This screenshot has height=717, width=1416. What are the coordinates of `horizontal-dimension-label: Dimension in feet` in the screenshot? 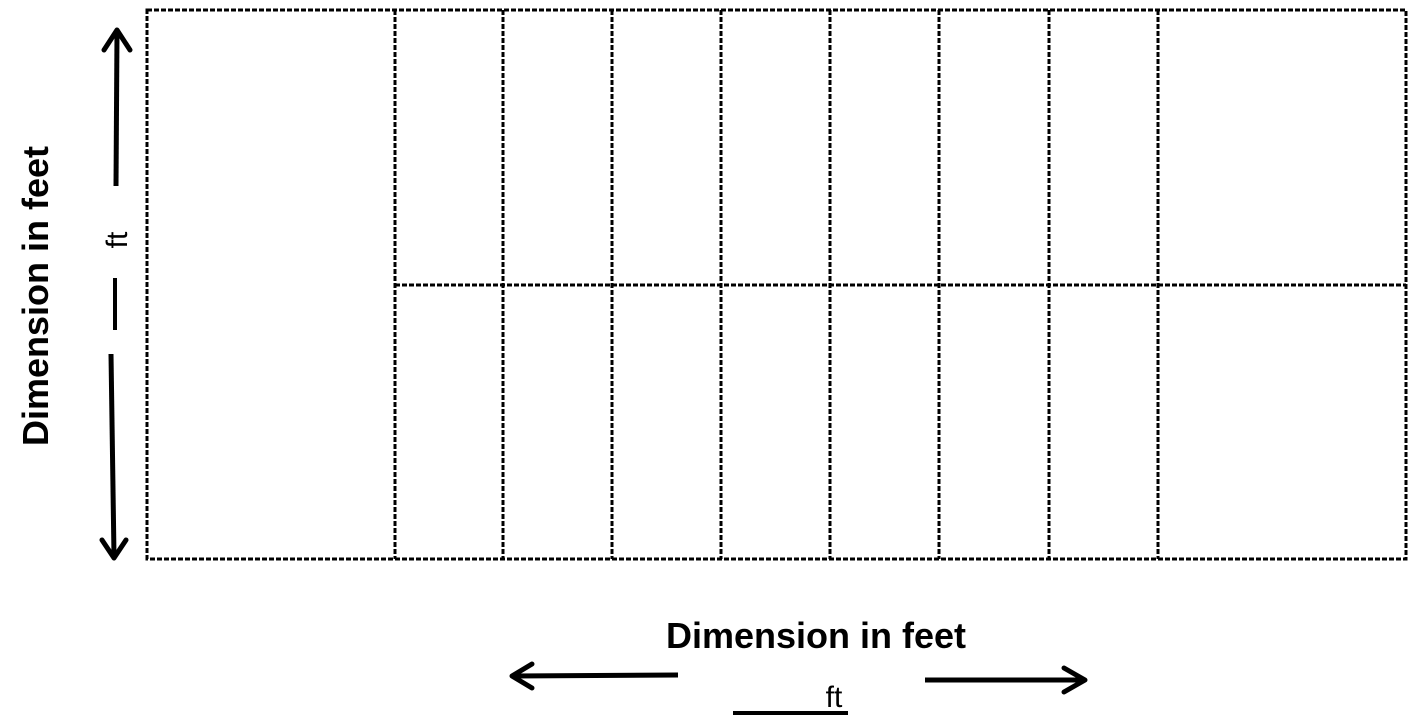 It's located at (816, 635).